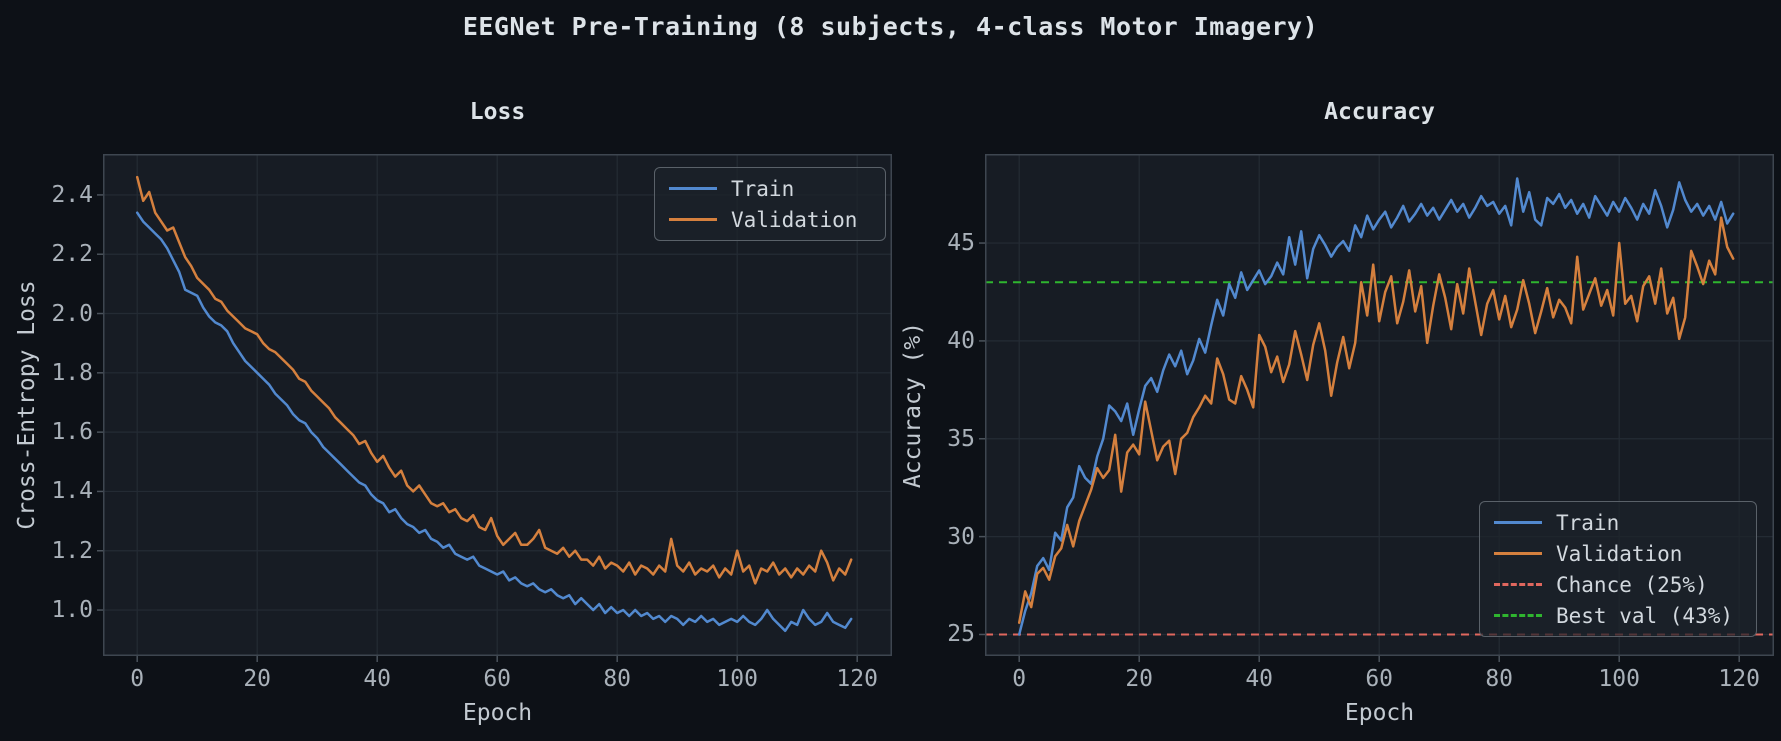  I want to click on legend-entry: Chance (25%), so click(1618, 584).